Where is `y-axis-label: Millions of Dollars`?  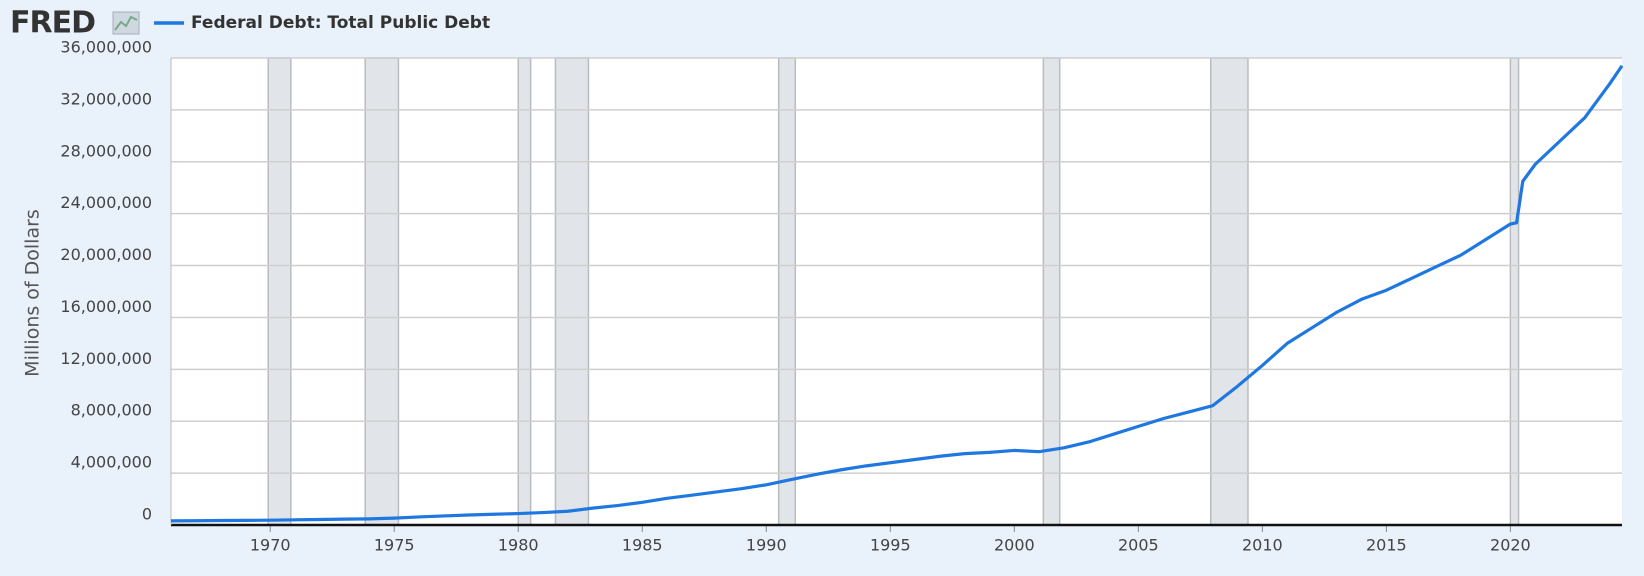 y-axis-label: Millions of Dollars is located at coordinates (33, 293).